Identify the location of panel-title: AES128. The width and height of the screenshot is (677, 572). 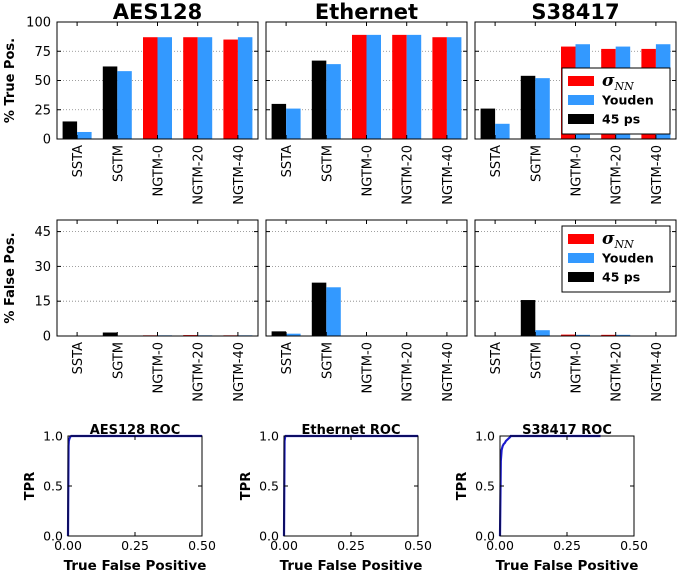
(158, 12).